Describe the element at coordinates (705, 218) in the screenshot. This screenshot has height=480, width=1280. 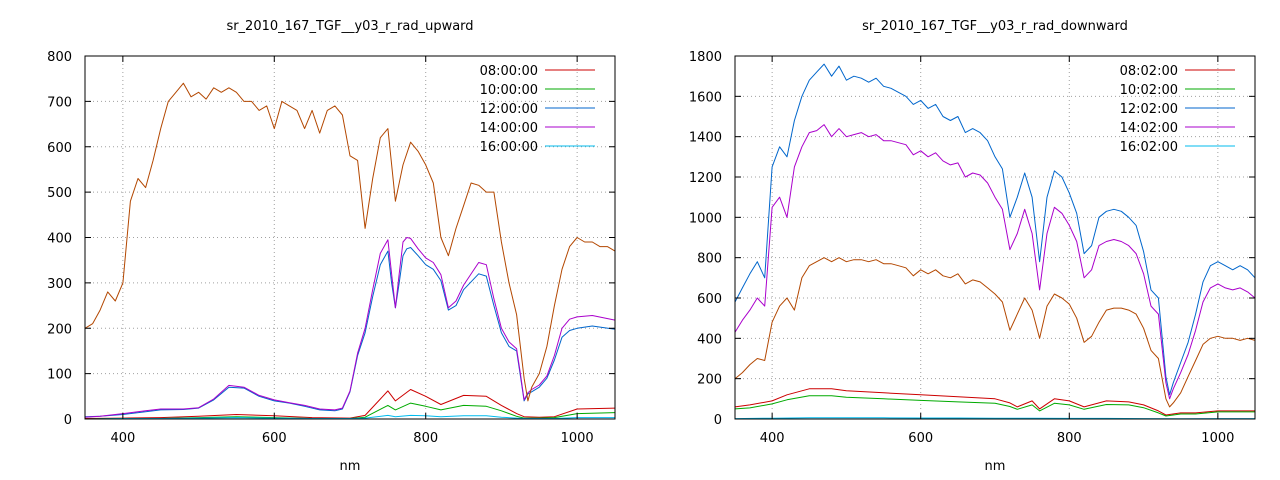
I see `y-tick-label: 1000` at that location.